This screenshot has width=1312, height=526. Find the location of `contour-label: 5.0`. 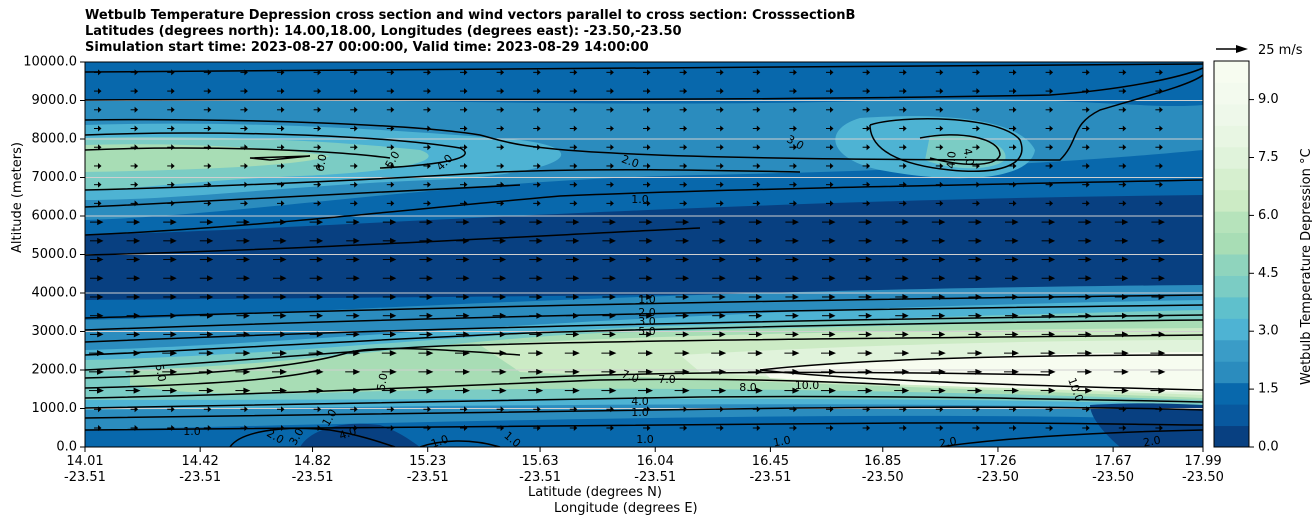

contour-label: 5.0 is located at coordinates (383, 381).